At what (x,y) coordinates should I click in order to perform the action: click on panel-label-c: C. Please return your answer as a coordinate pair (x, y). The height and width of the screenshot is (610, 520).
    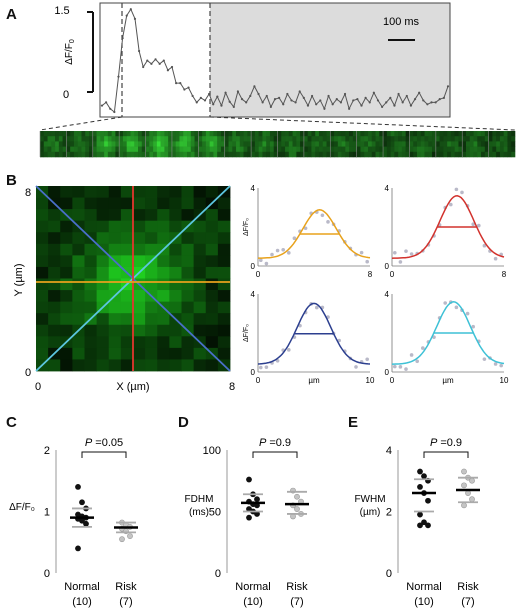
    Looking at the image, I should click on (11, 422).